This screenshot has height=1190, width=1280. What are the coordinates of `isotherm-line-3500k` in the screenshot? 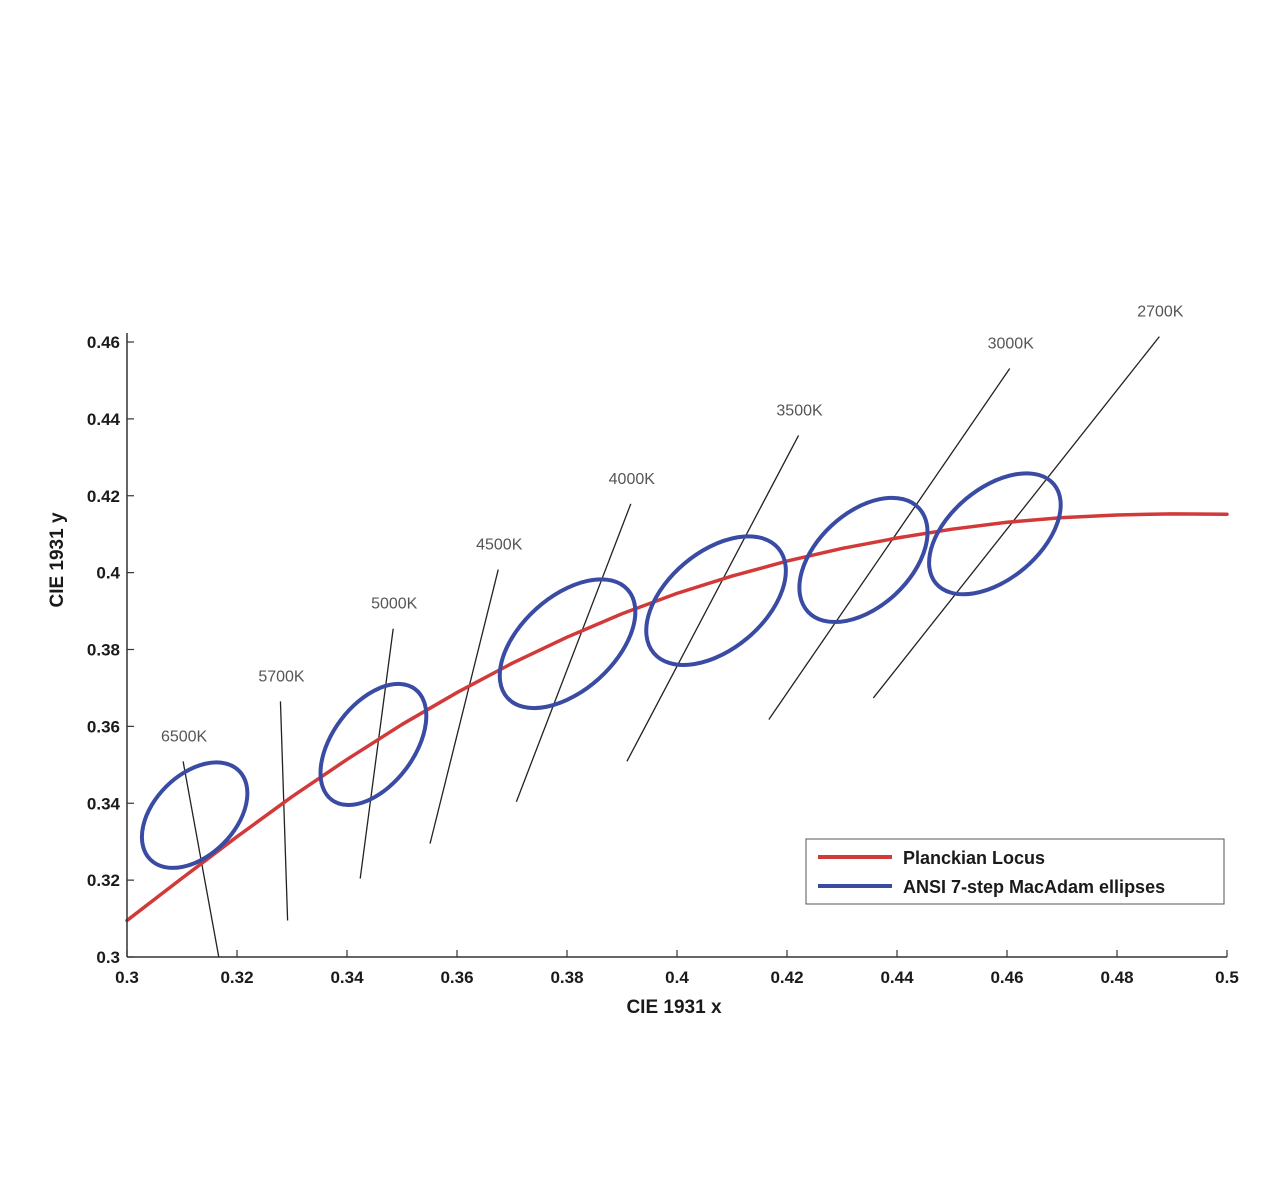 It's located at (713, 598).